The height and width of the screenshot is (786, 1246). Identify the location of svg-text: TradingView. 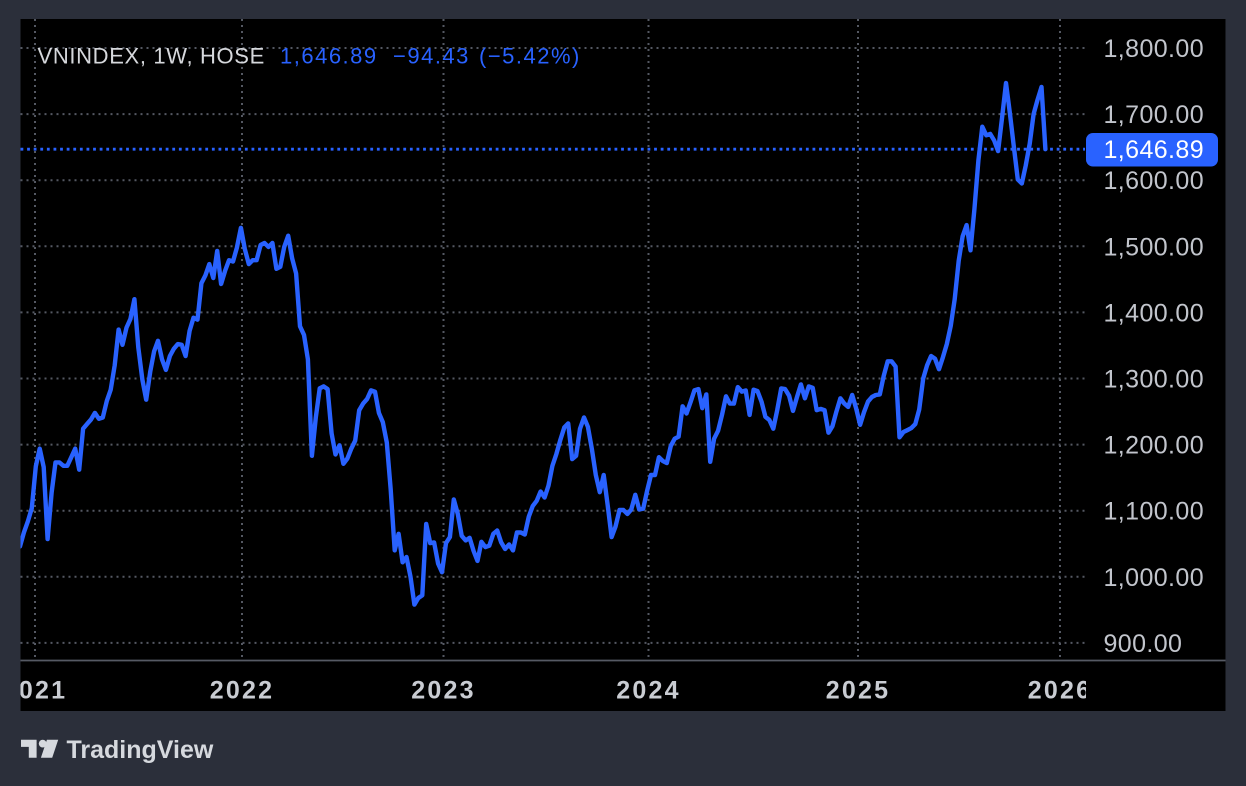
(140, 750).